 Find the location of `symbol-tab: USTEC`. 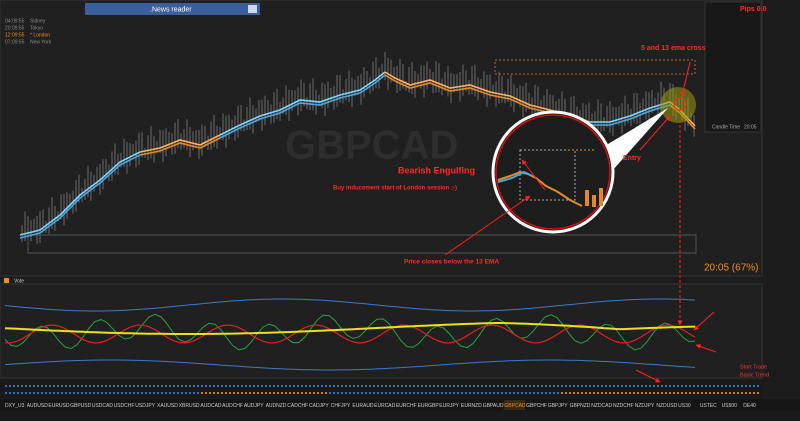

symbol-tab: USTEC is located at coordinates (708, 406).